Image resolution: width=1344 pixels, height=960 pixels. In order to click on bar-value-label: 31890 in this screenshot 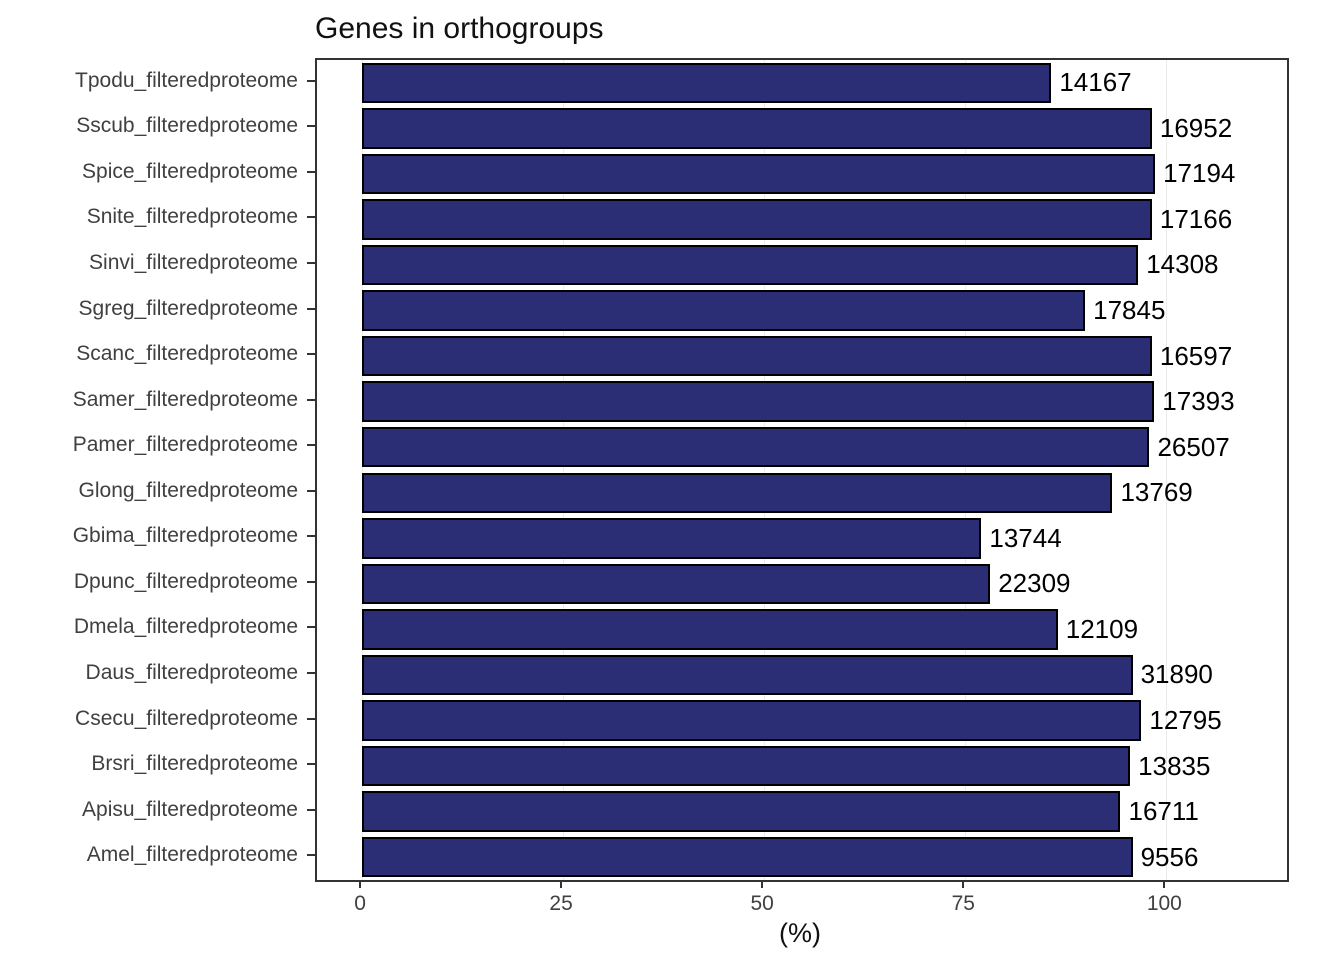, I will do `click(1176, 674)`.